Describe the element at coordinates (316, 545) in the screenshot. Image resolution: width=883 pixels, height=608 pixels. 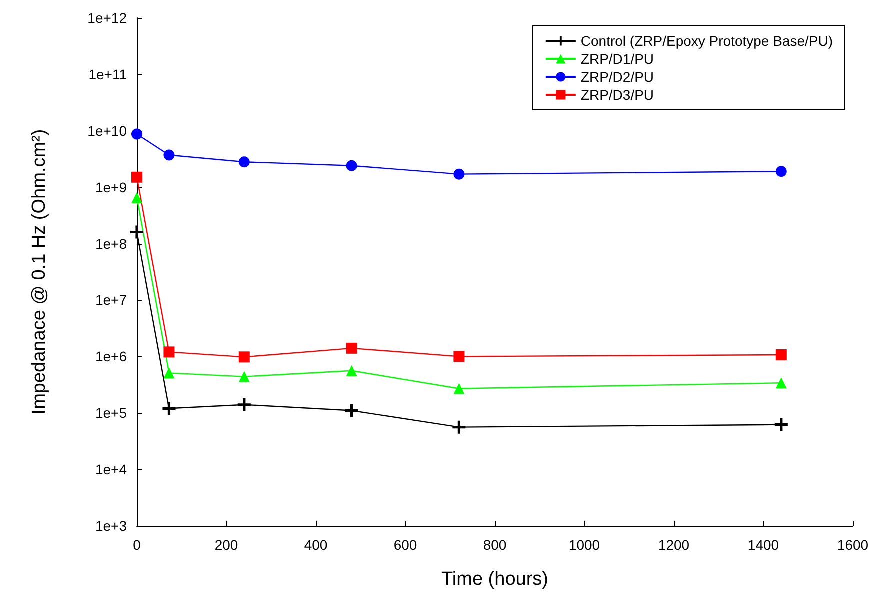
I see `x-tick-label: 400` at that location.